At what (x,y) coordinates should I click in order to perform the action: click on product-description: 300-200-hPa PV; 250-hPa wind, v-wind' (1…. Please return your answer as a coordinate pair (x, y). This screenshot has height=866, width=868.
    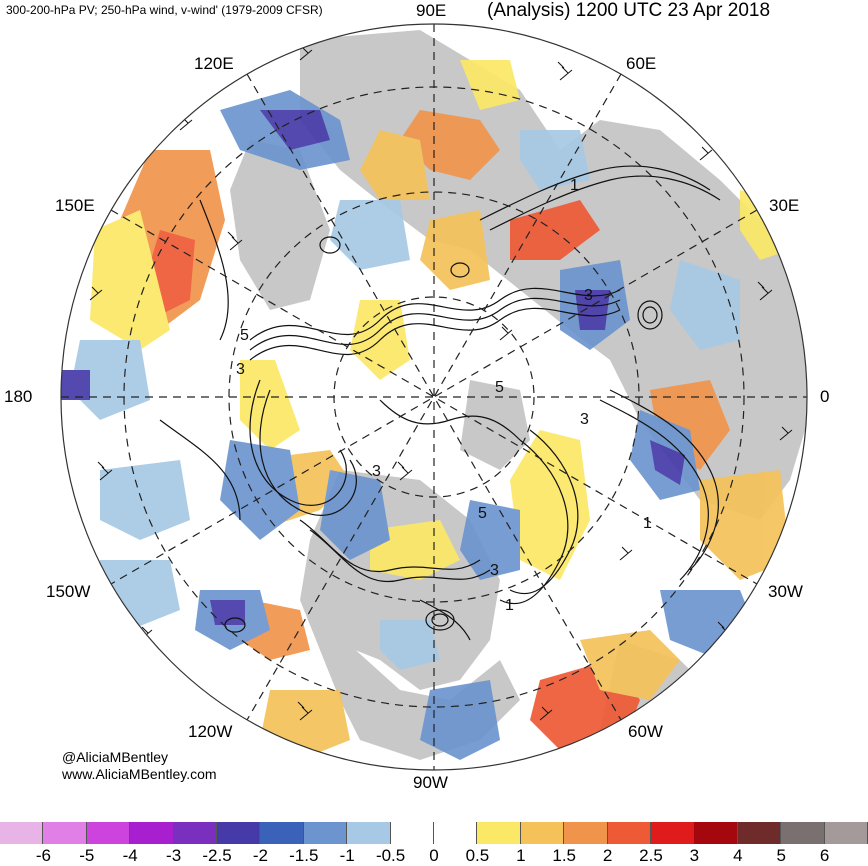
    Looking at the image, I should click on (164, 10).